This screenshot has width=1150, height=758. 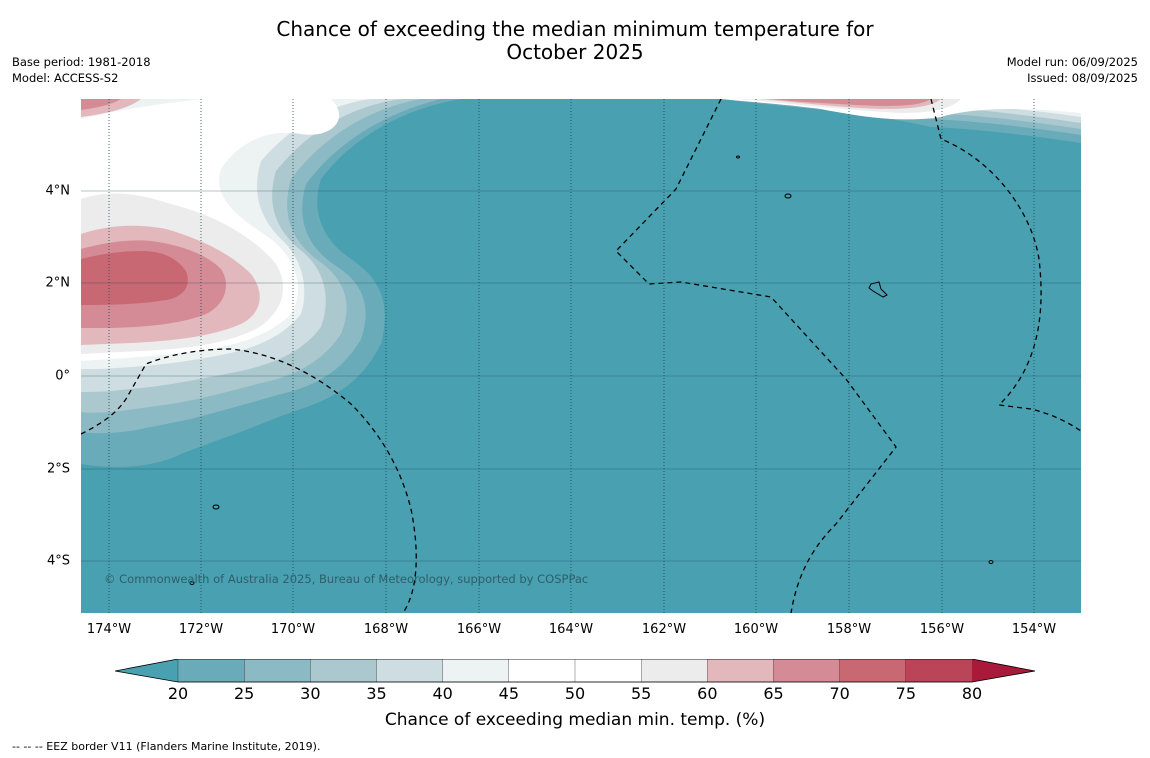 I want to click on colorbar, so click(x=575, y=671).